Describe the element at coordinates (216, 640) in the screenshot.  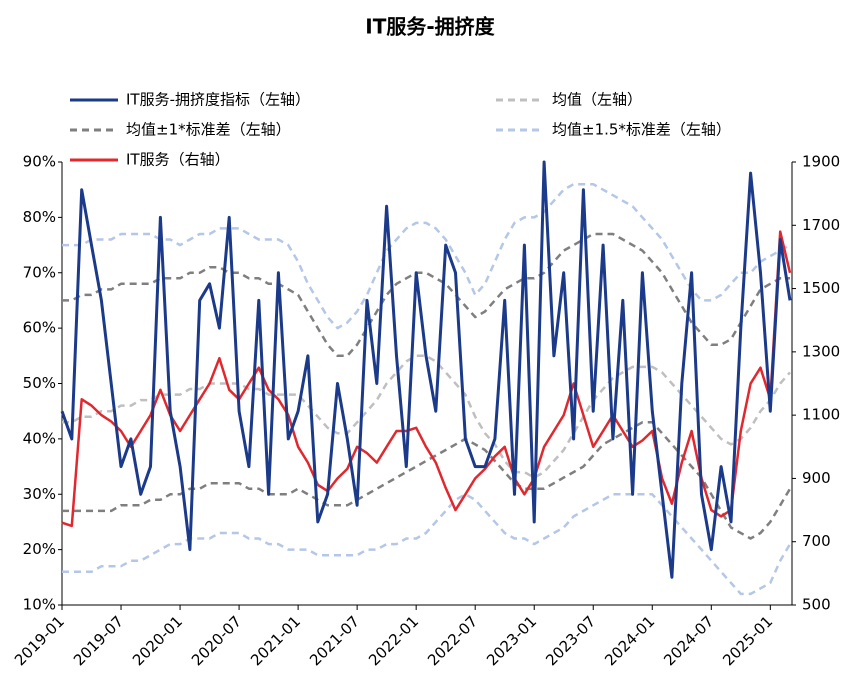
I see `x-tick-label: 2020-07` at that location.